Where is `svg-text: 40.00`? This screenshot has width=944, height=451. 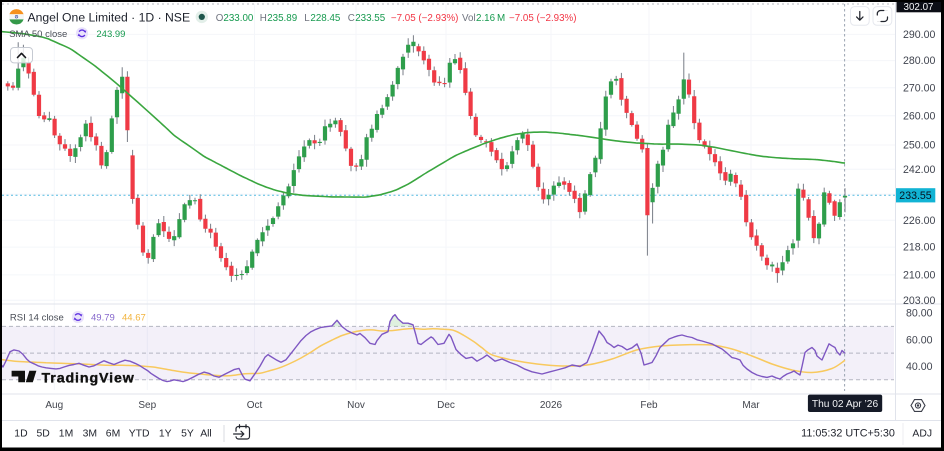 svg-text: 40.00 is located at coordinates (919, 367).